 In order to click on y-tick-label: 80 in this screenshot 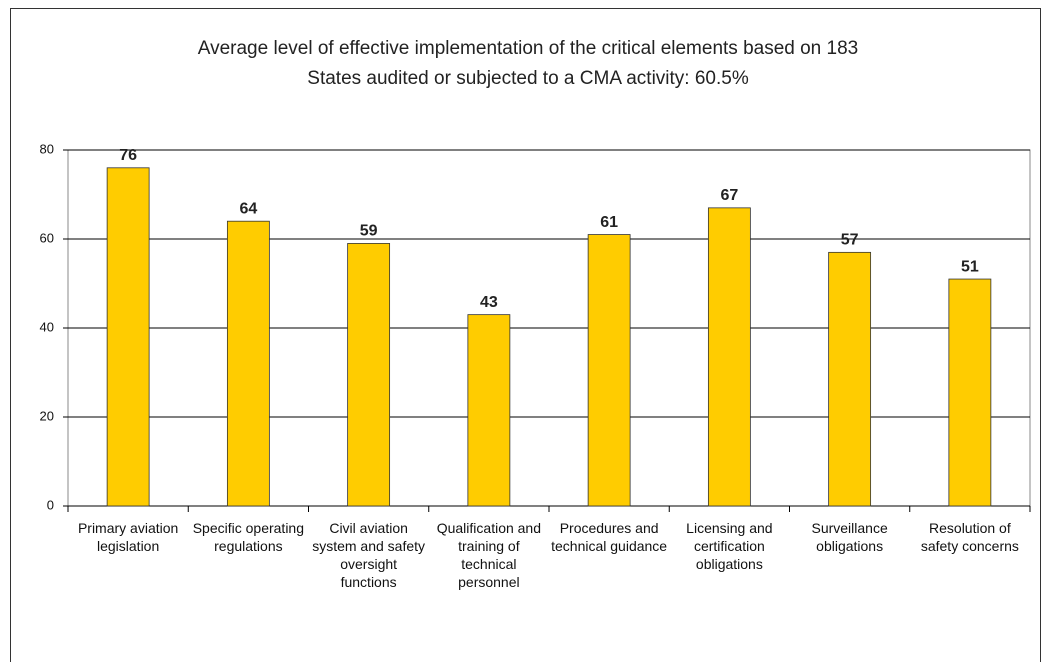, I will do `click(47, 148)`.